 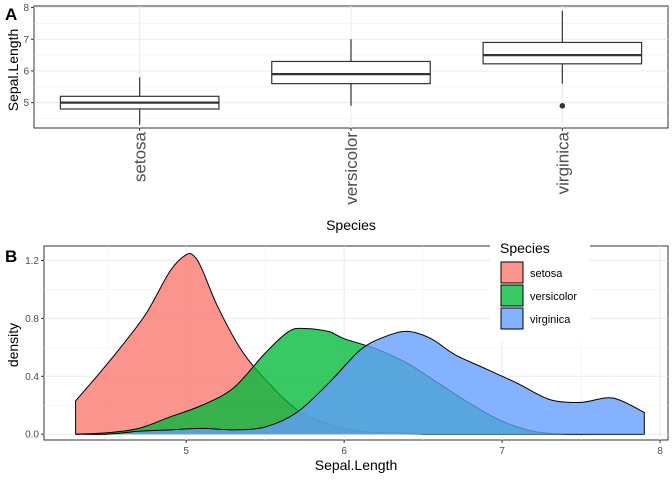 I want to click on y-tick-label: 5, so click(x=26, y=103).